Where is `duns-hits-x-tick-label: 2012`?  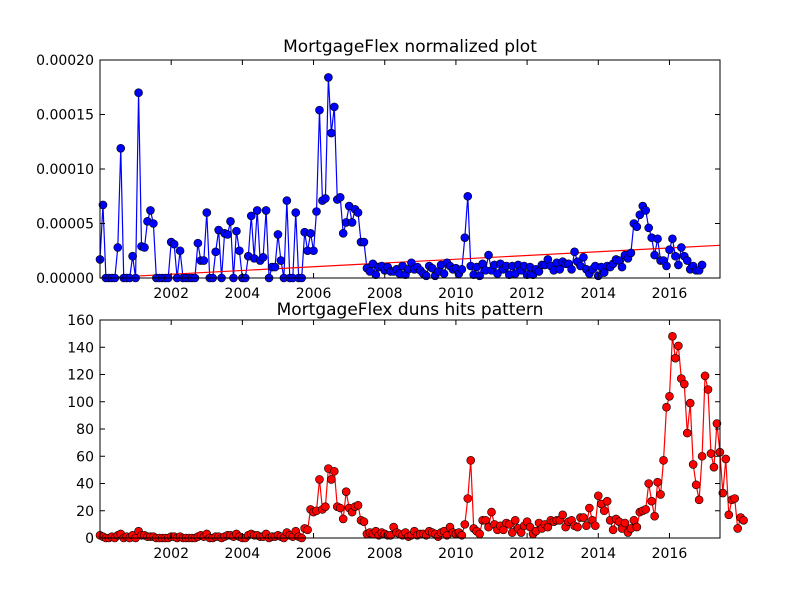
duns-hits-x-tick-label: 2012 is located at coordinates (527, 554).